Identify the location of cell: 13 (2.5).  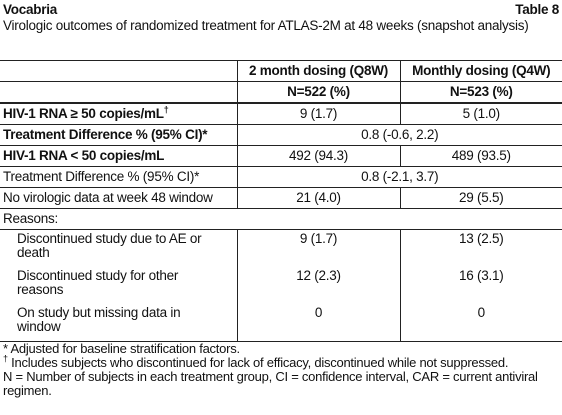
(480, 248).